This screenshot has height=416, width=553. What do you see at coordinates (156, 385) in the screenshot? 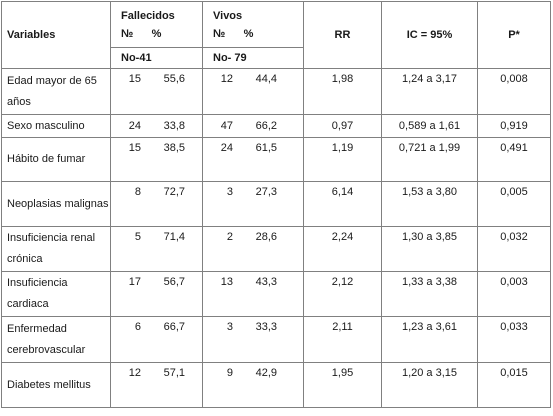
I see `row-fallecidos: 12 57,1` at bounding box center [156, 385].